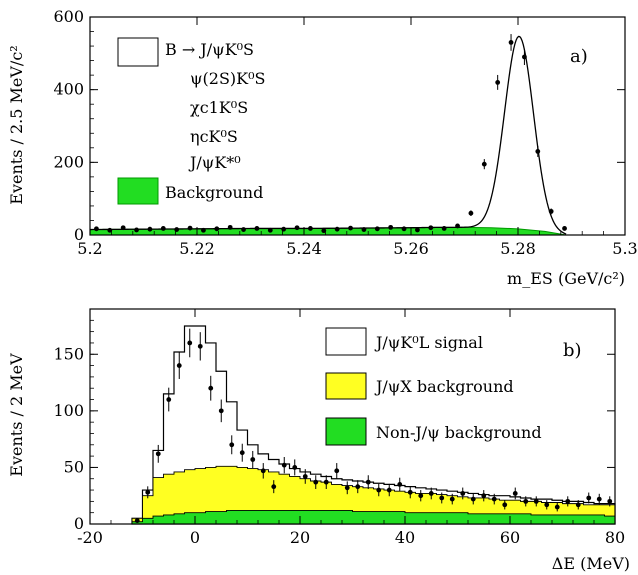 The image size is (638, 575). What do you see at coordinates (214, 192) in the screenshot?
I see `a-legend-background-label: Background` at bounding box center [214, 192].